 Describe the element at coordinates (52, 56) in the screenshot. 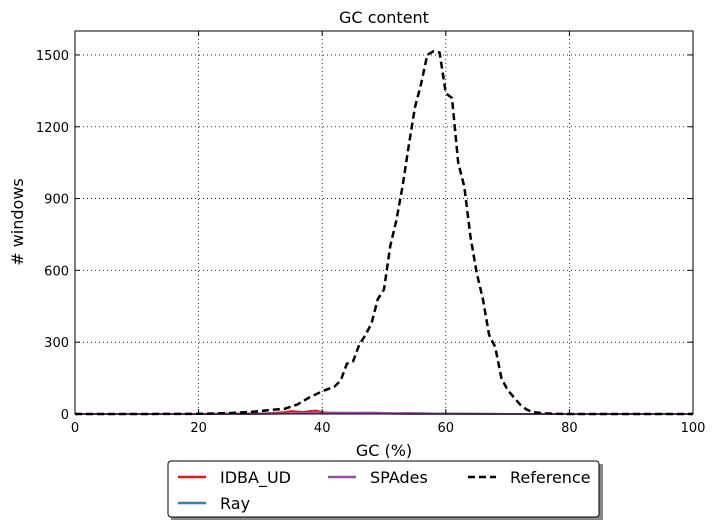

I see `y-tick-label: 1500` at that location.